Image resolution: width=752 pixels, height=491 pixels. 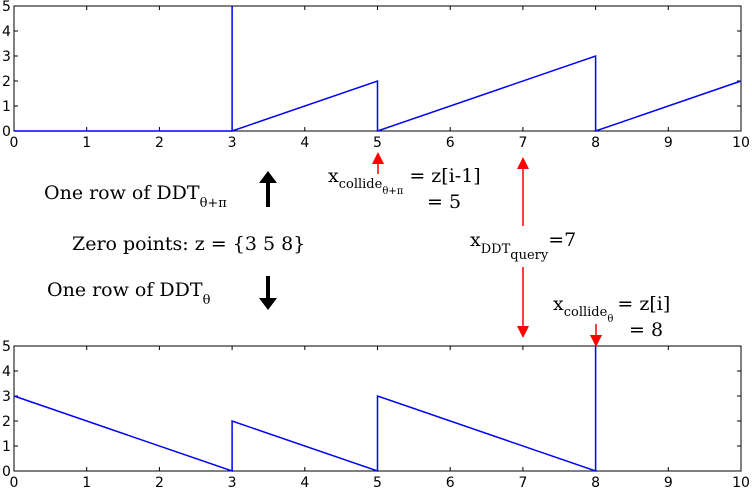 I want to click on zero-points-label: Zero points: z = {3 5 8}, so click(x=188, y=244).